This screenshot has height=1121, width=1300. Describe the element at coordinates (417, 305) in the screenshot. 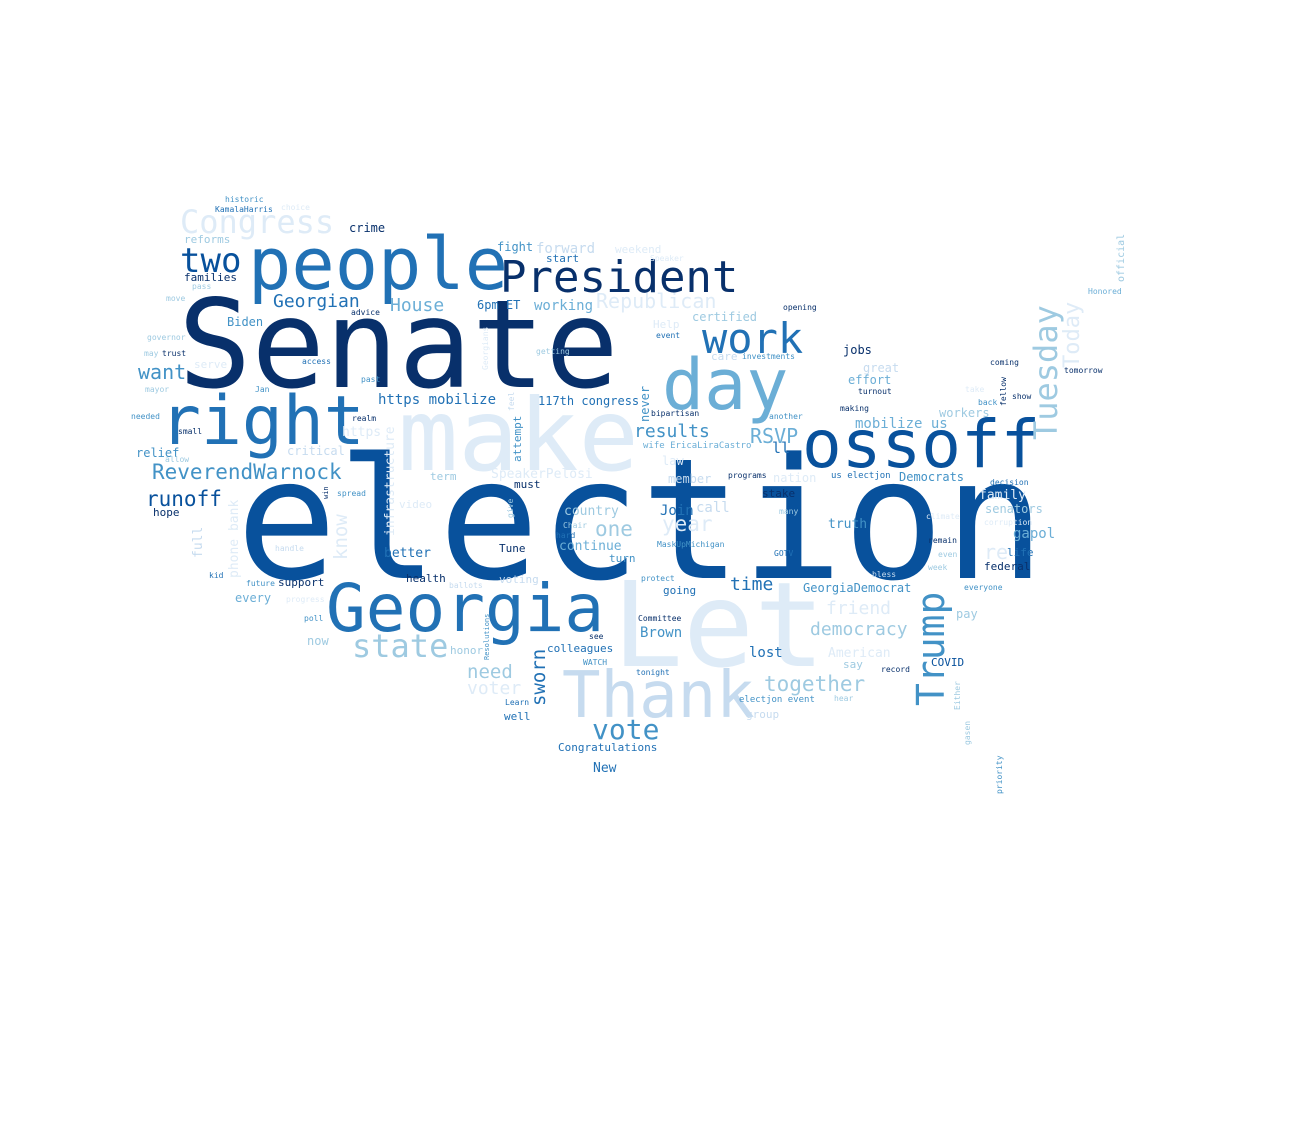

I see `word-cloud-word: House` at that location.